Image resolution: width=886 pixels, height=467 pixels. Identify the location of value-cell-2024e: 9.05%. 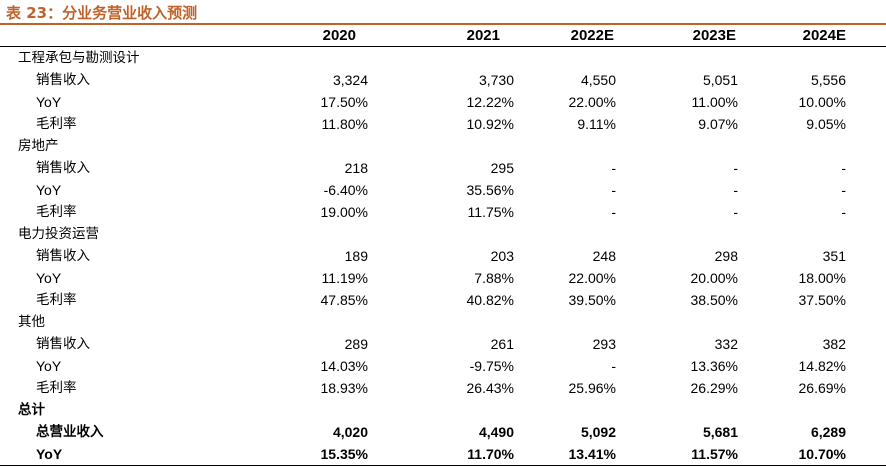
(826, 124).